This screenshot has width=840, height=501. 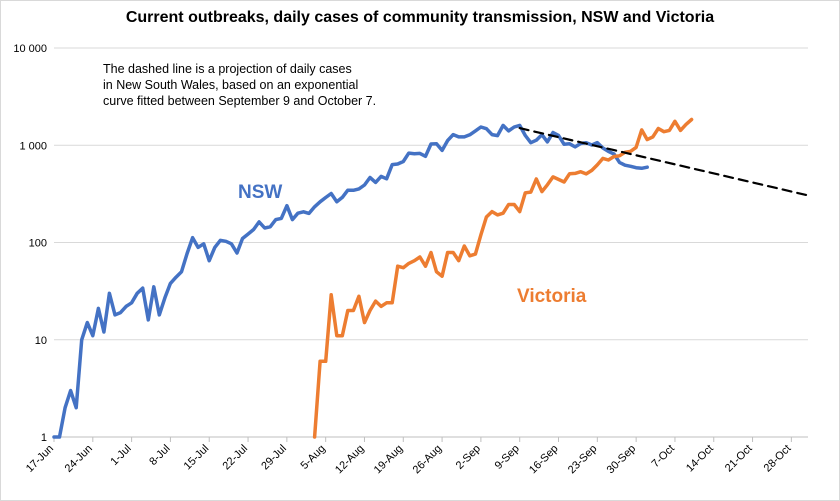 I want to click on y-axis: 1 10 100 1 000 10 000, so click(x=30, y=243).